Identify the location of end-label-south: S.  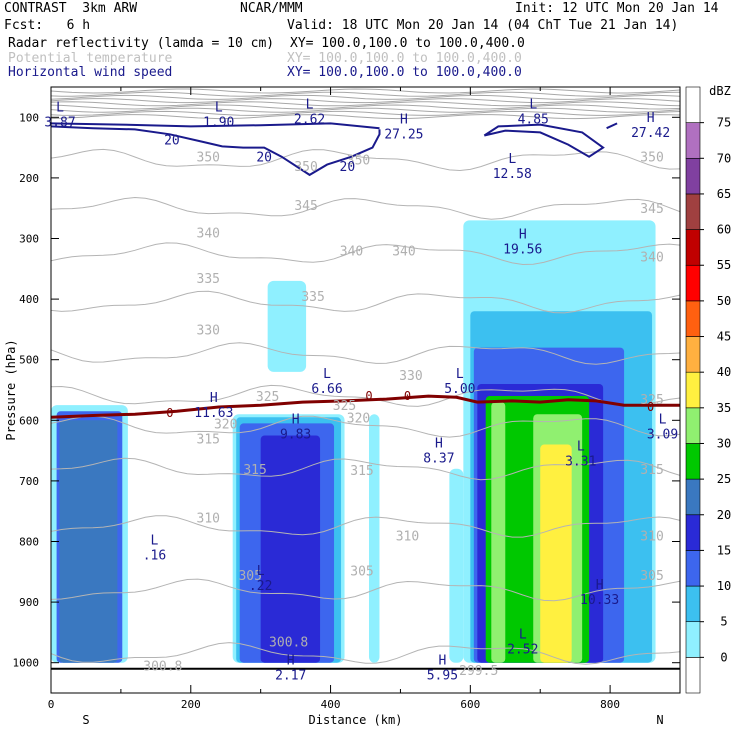
(85, 720).